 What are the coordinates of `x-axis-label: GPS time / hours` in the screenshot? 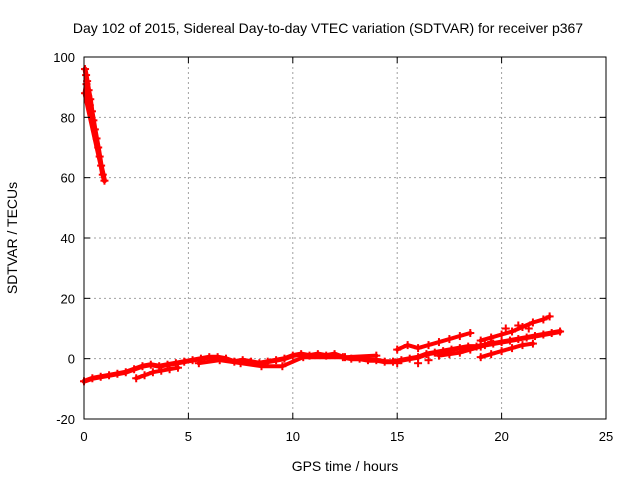 It's located at (345, 466).